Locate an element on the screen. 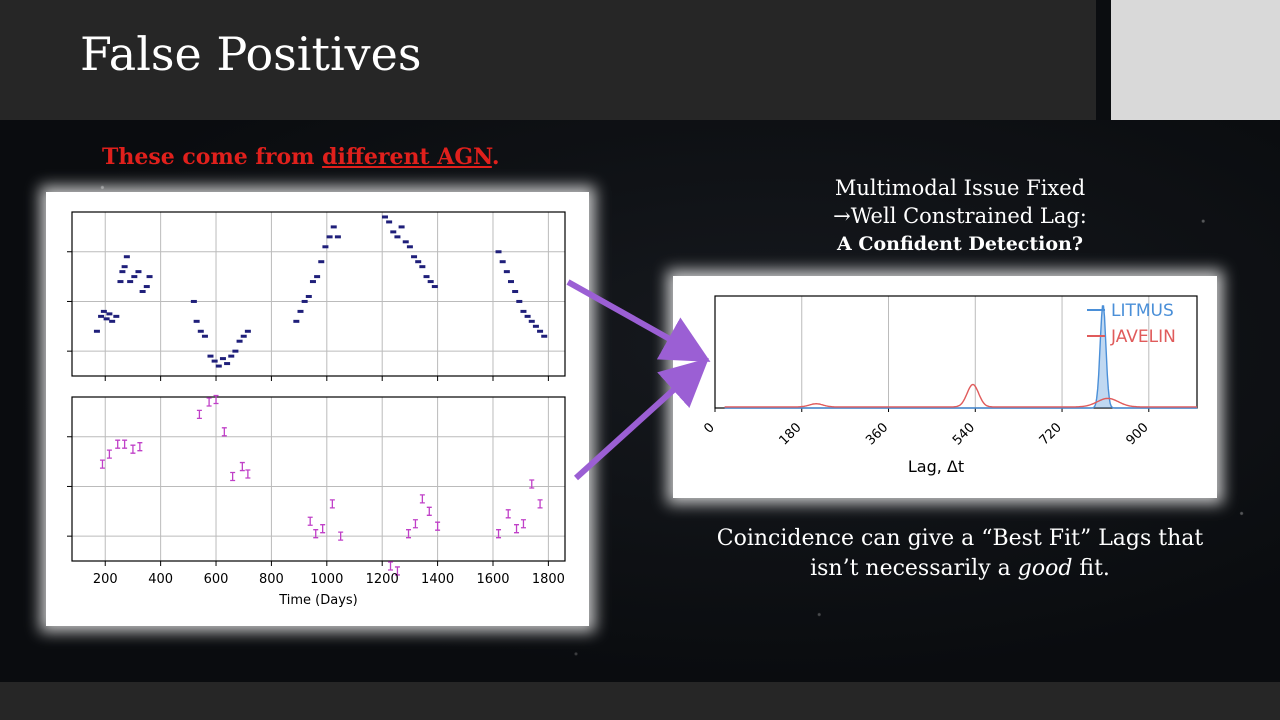  series-area-litmus is located at coordinates (960, 357).